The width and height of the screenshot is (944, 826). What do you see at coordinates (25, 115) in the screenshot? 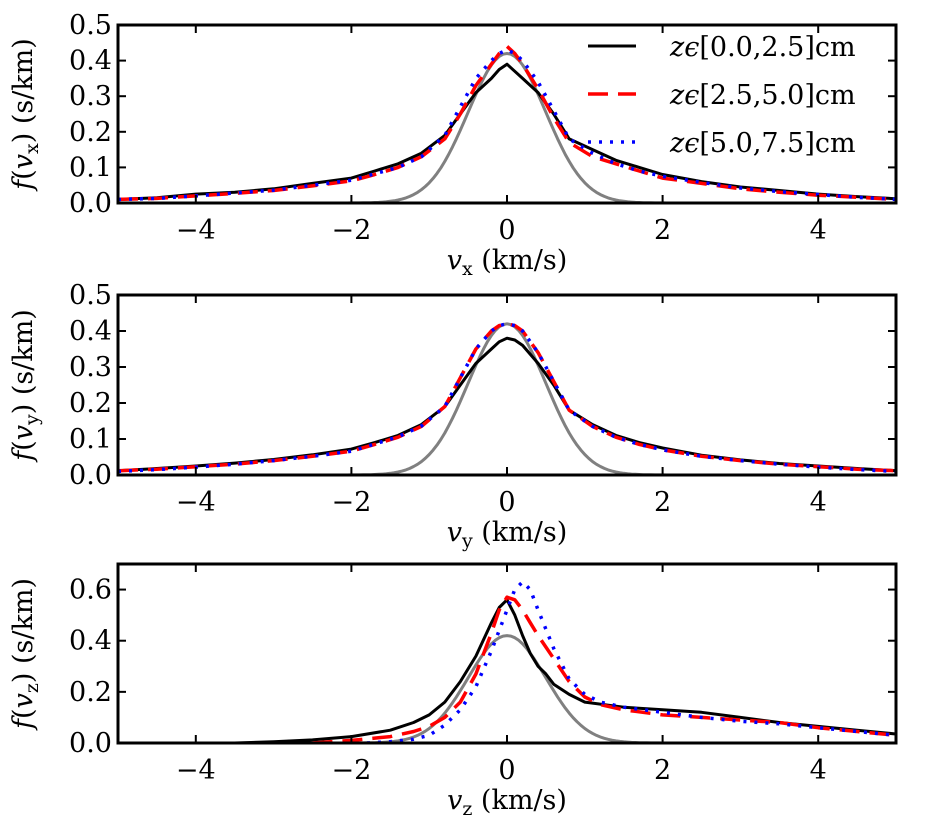
I see `y-axis-label: f(vx) (s/km)` at bounding box center [25, 115].